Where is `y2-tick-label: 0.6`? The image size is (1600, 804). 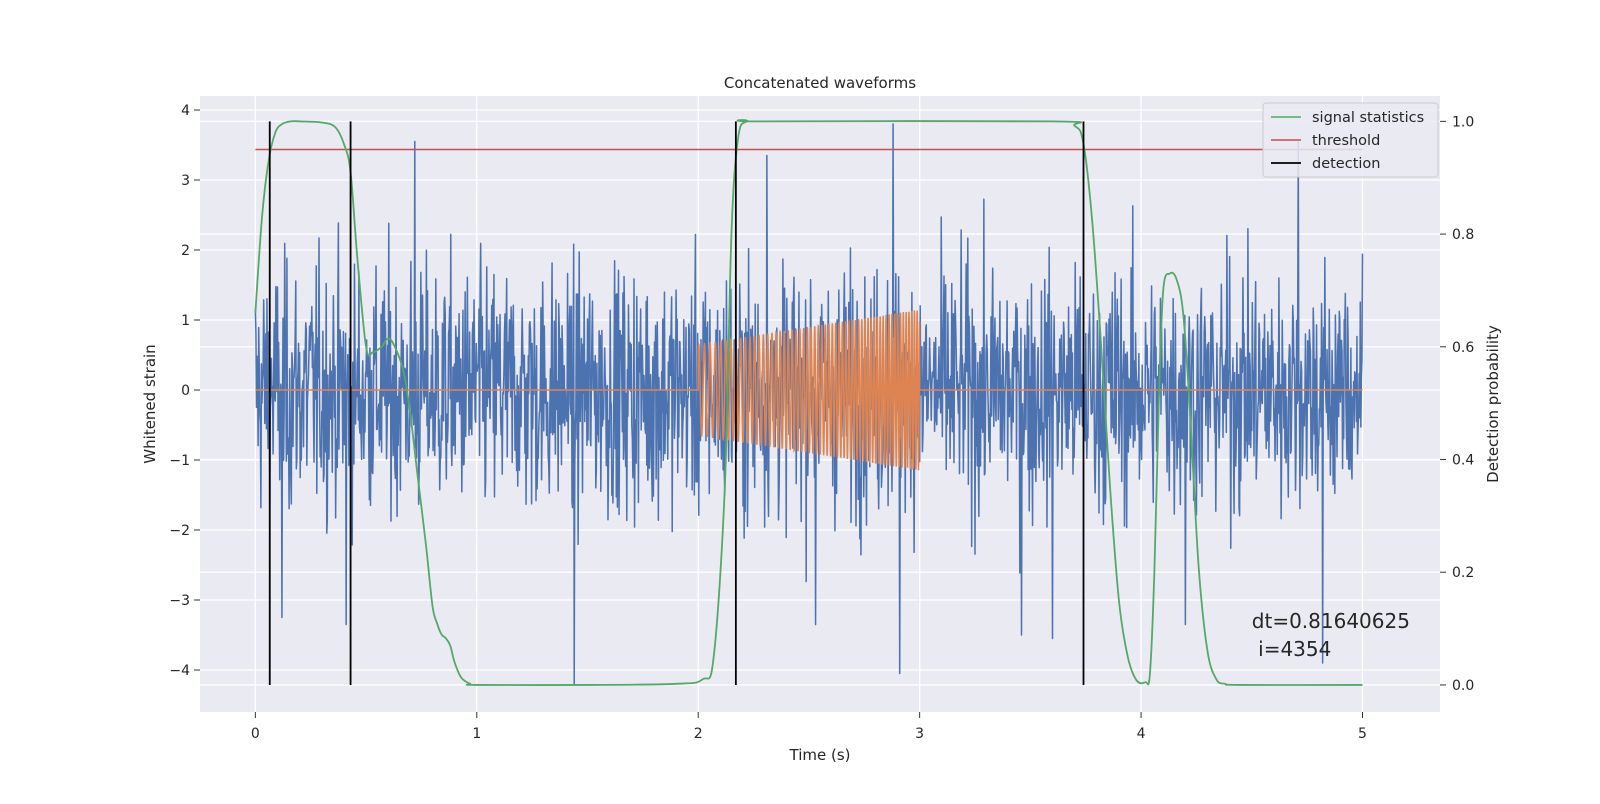
y2-tick-label: 0.6 is located at coordinates (1463, 348).